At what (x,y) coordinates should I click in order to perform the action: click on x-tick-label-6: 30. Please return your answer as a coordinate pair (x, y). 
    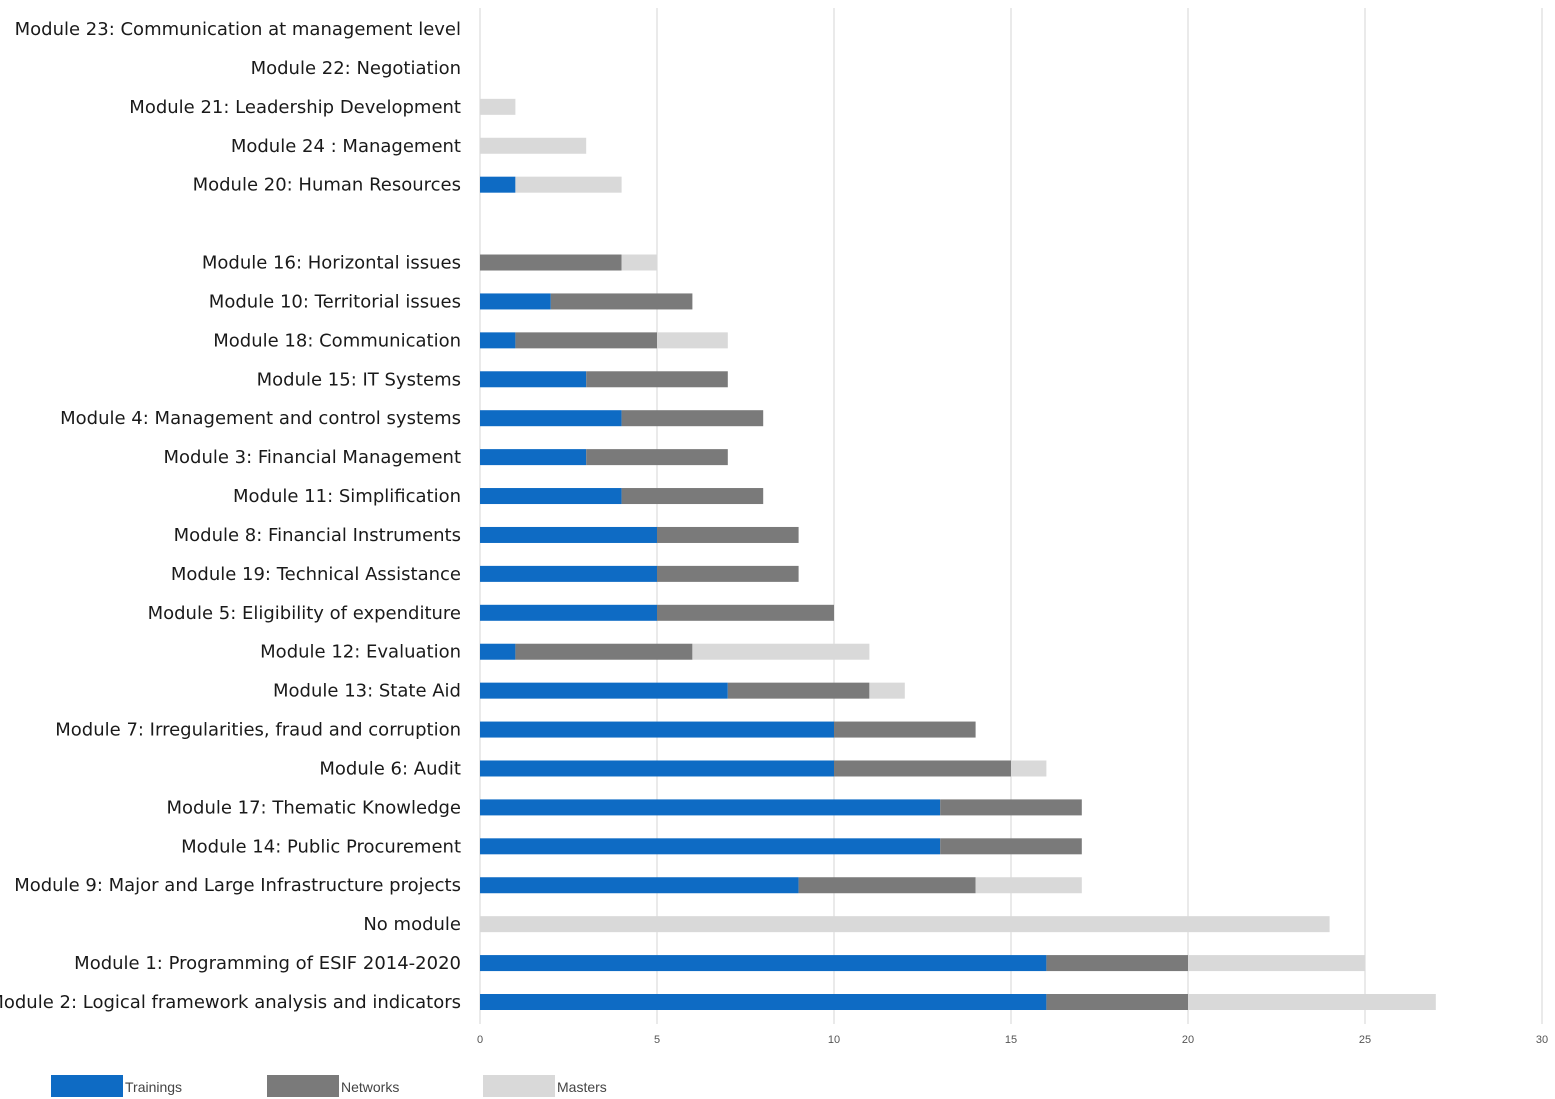
    Looking at the image, I should click on (1542, 1040).